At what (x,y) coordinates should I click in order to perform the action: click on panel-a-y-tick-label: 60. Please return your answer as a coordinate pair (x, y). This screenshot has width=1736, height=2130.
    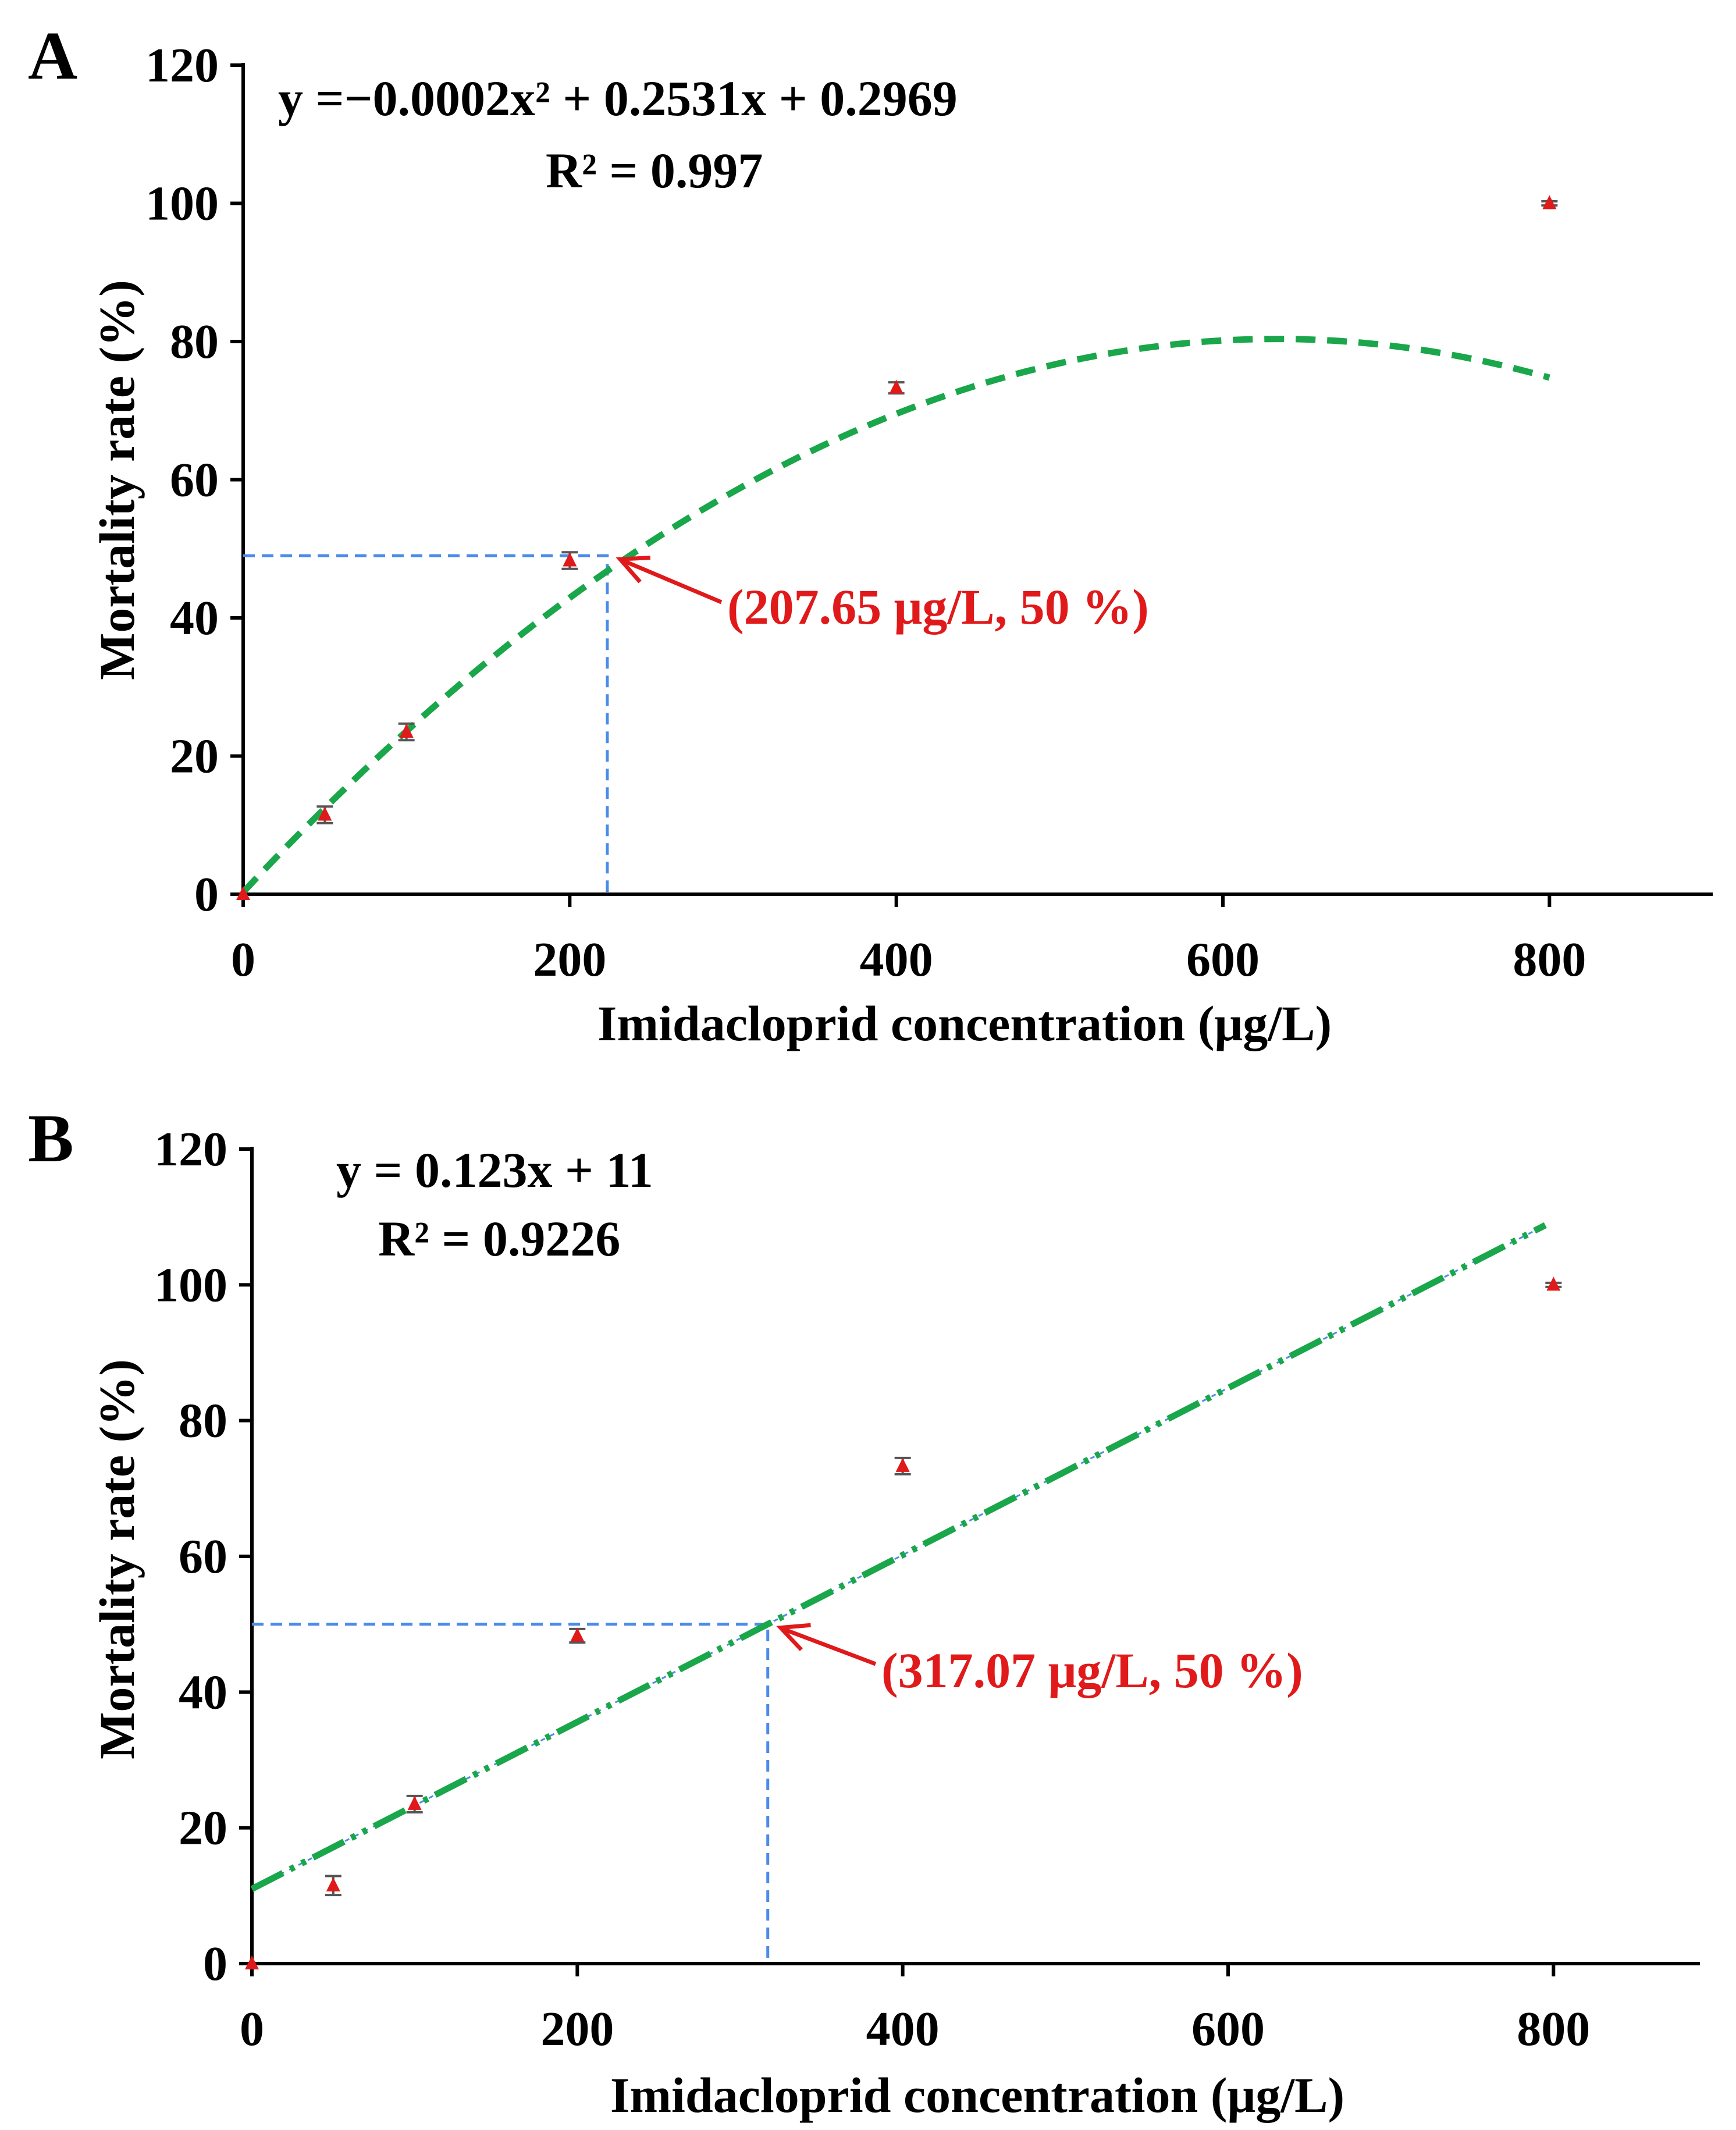
    Looking at the image, I should click on (195, 480).